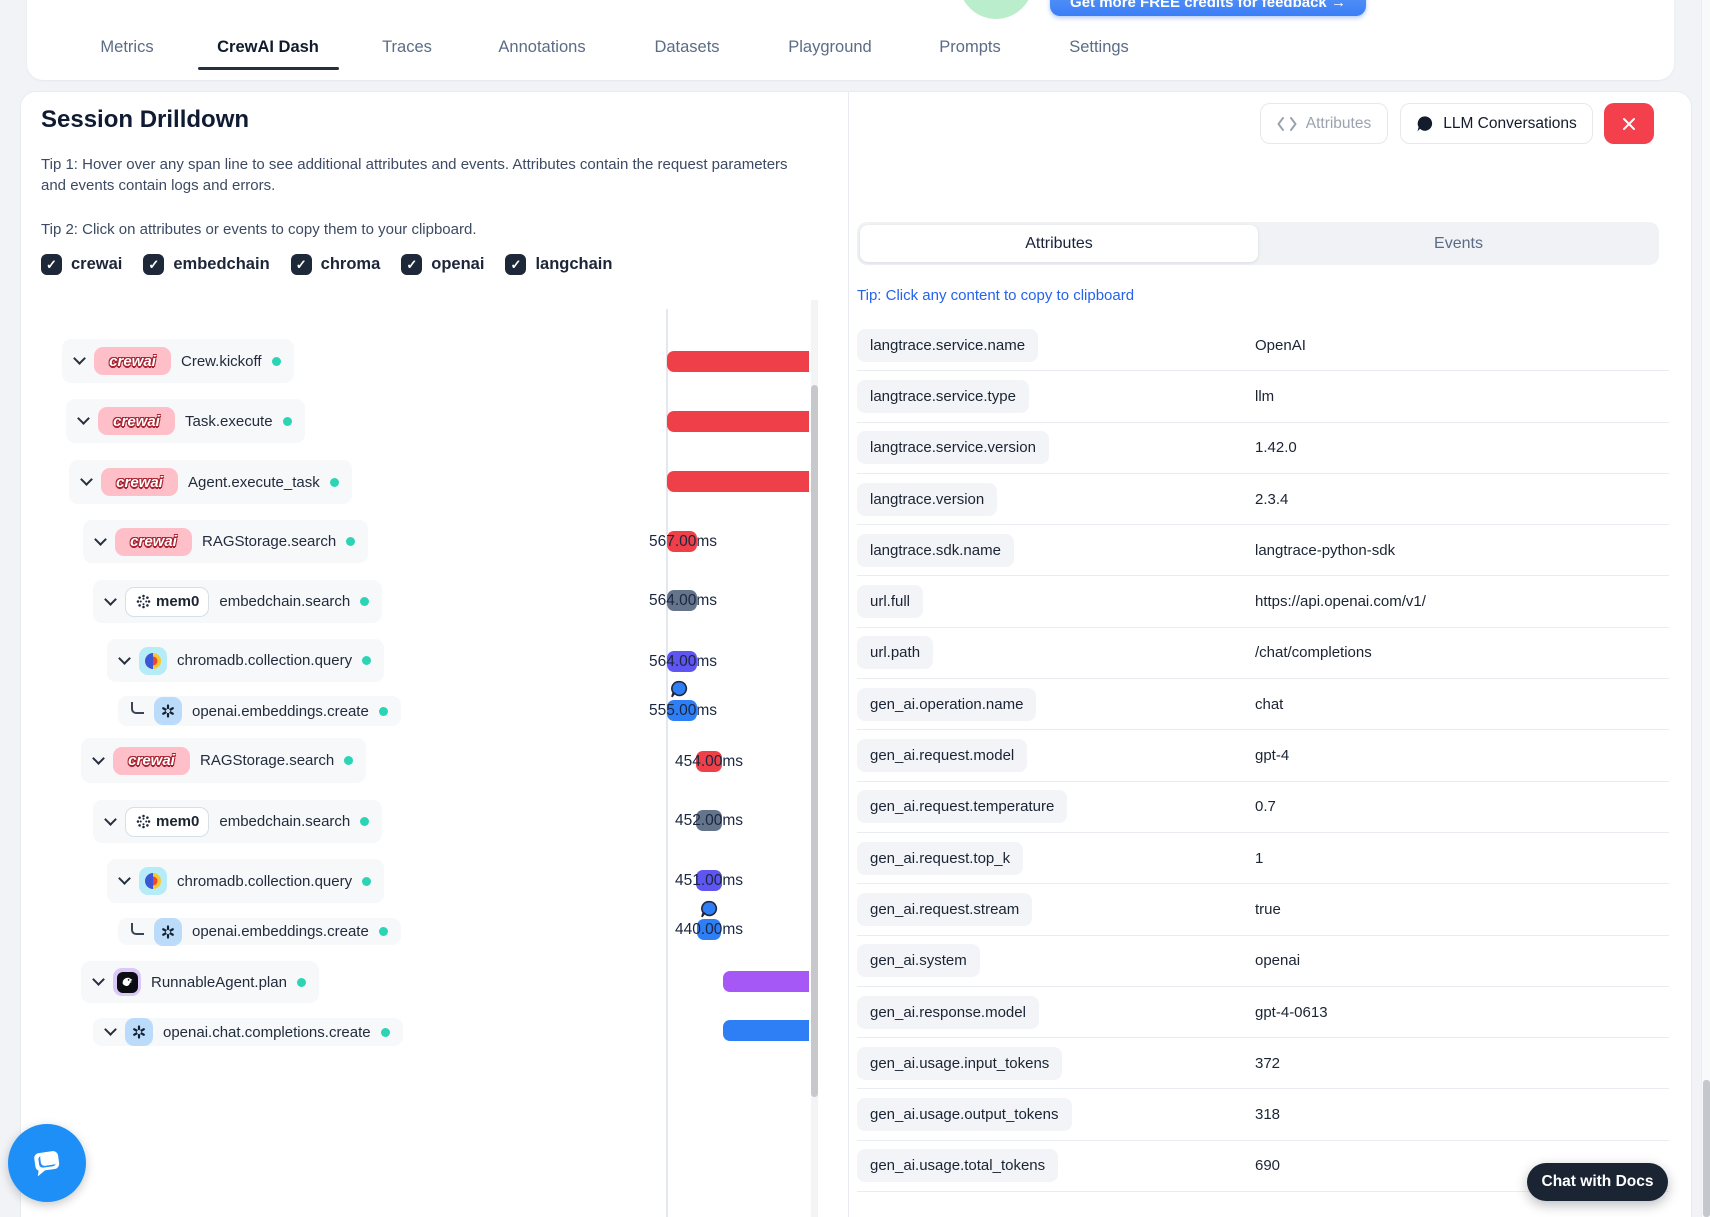 This screenshot has width=1710, height=1217. I want to click on attribute-value: 318, so click(1268, 1115).